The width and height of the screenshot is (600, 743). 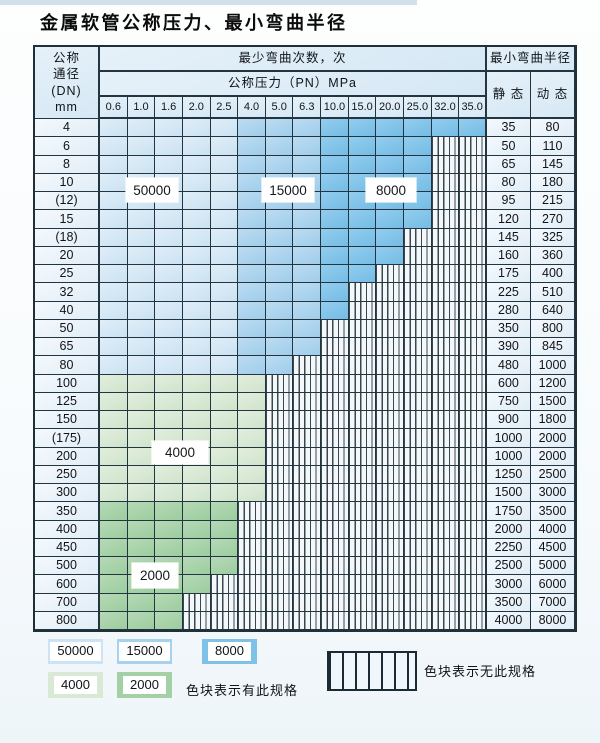 I want to click on static-value: 2000, so click(x=508, y=529).